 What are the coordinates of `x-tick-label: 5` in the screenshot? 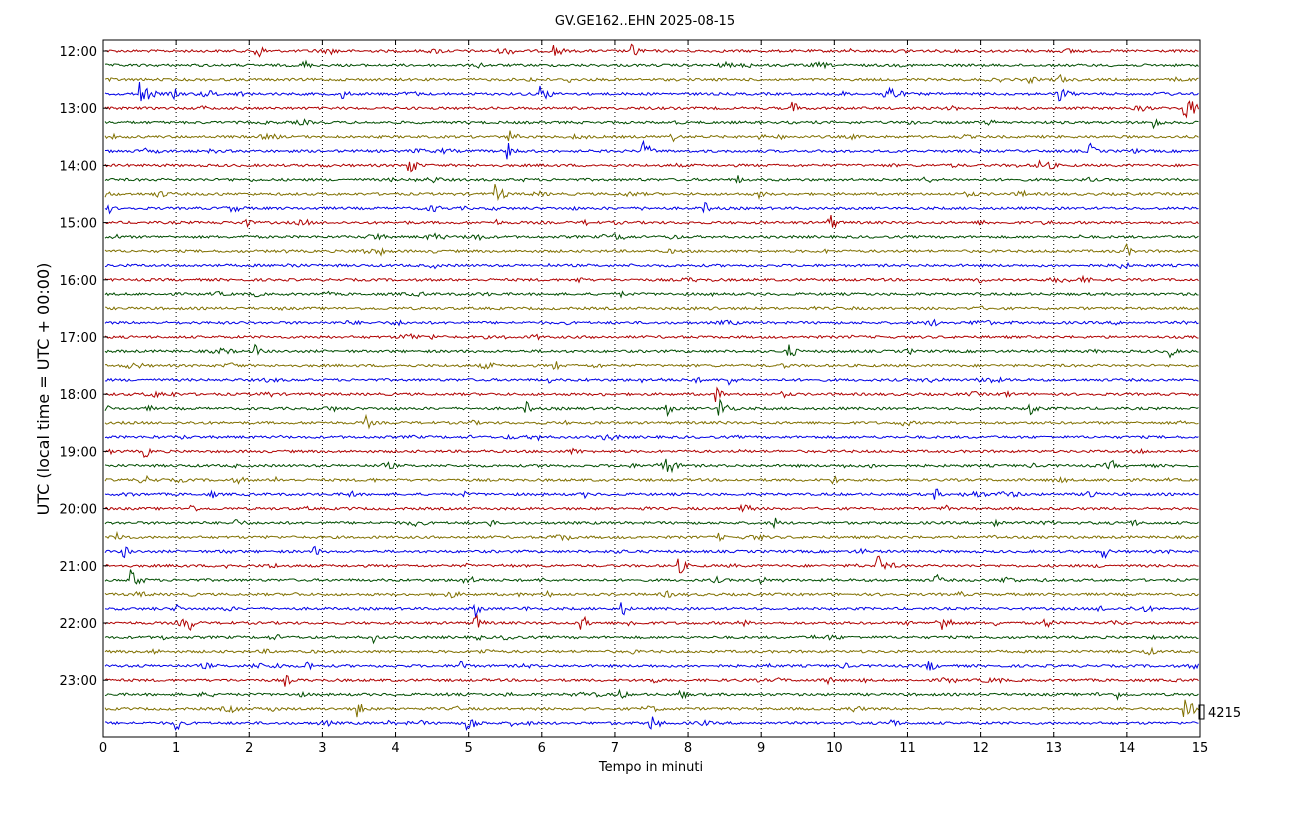 It's located at (469, 748).